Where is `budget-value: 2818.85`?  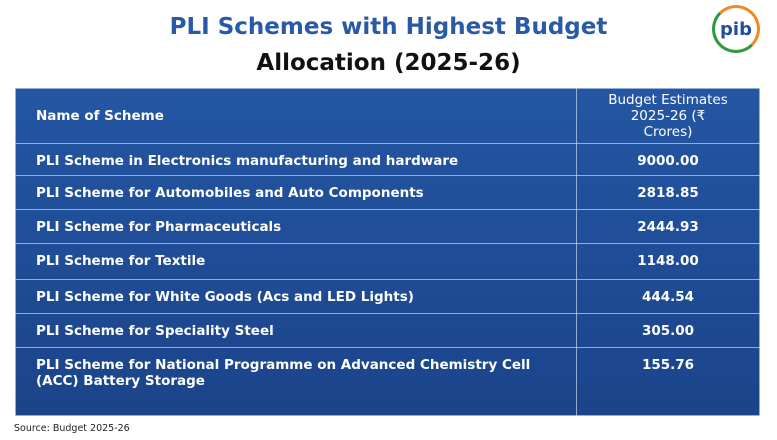
budget-value: 2818.85 is located at coordinates (668, 192).